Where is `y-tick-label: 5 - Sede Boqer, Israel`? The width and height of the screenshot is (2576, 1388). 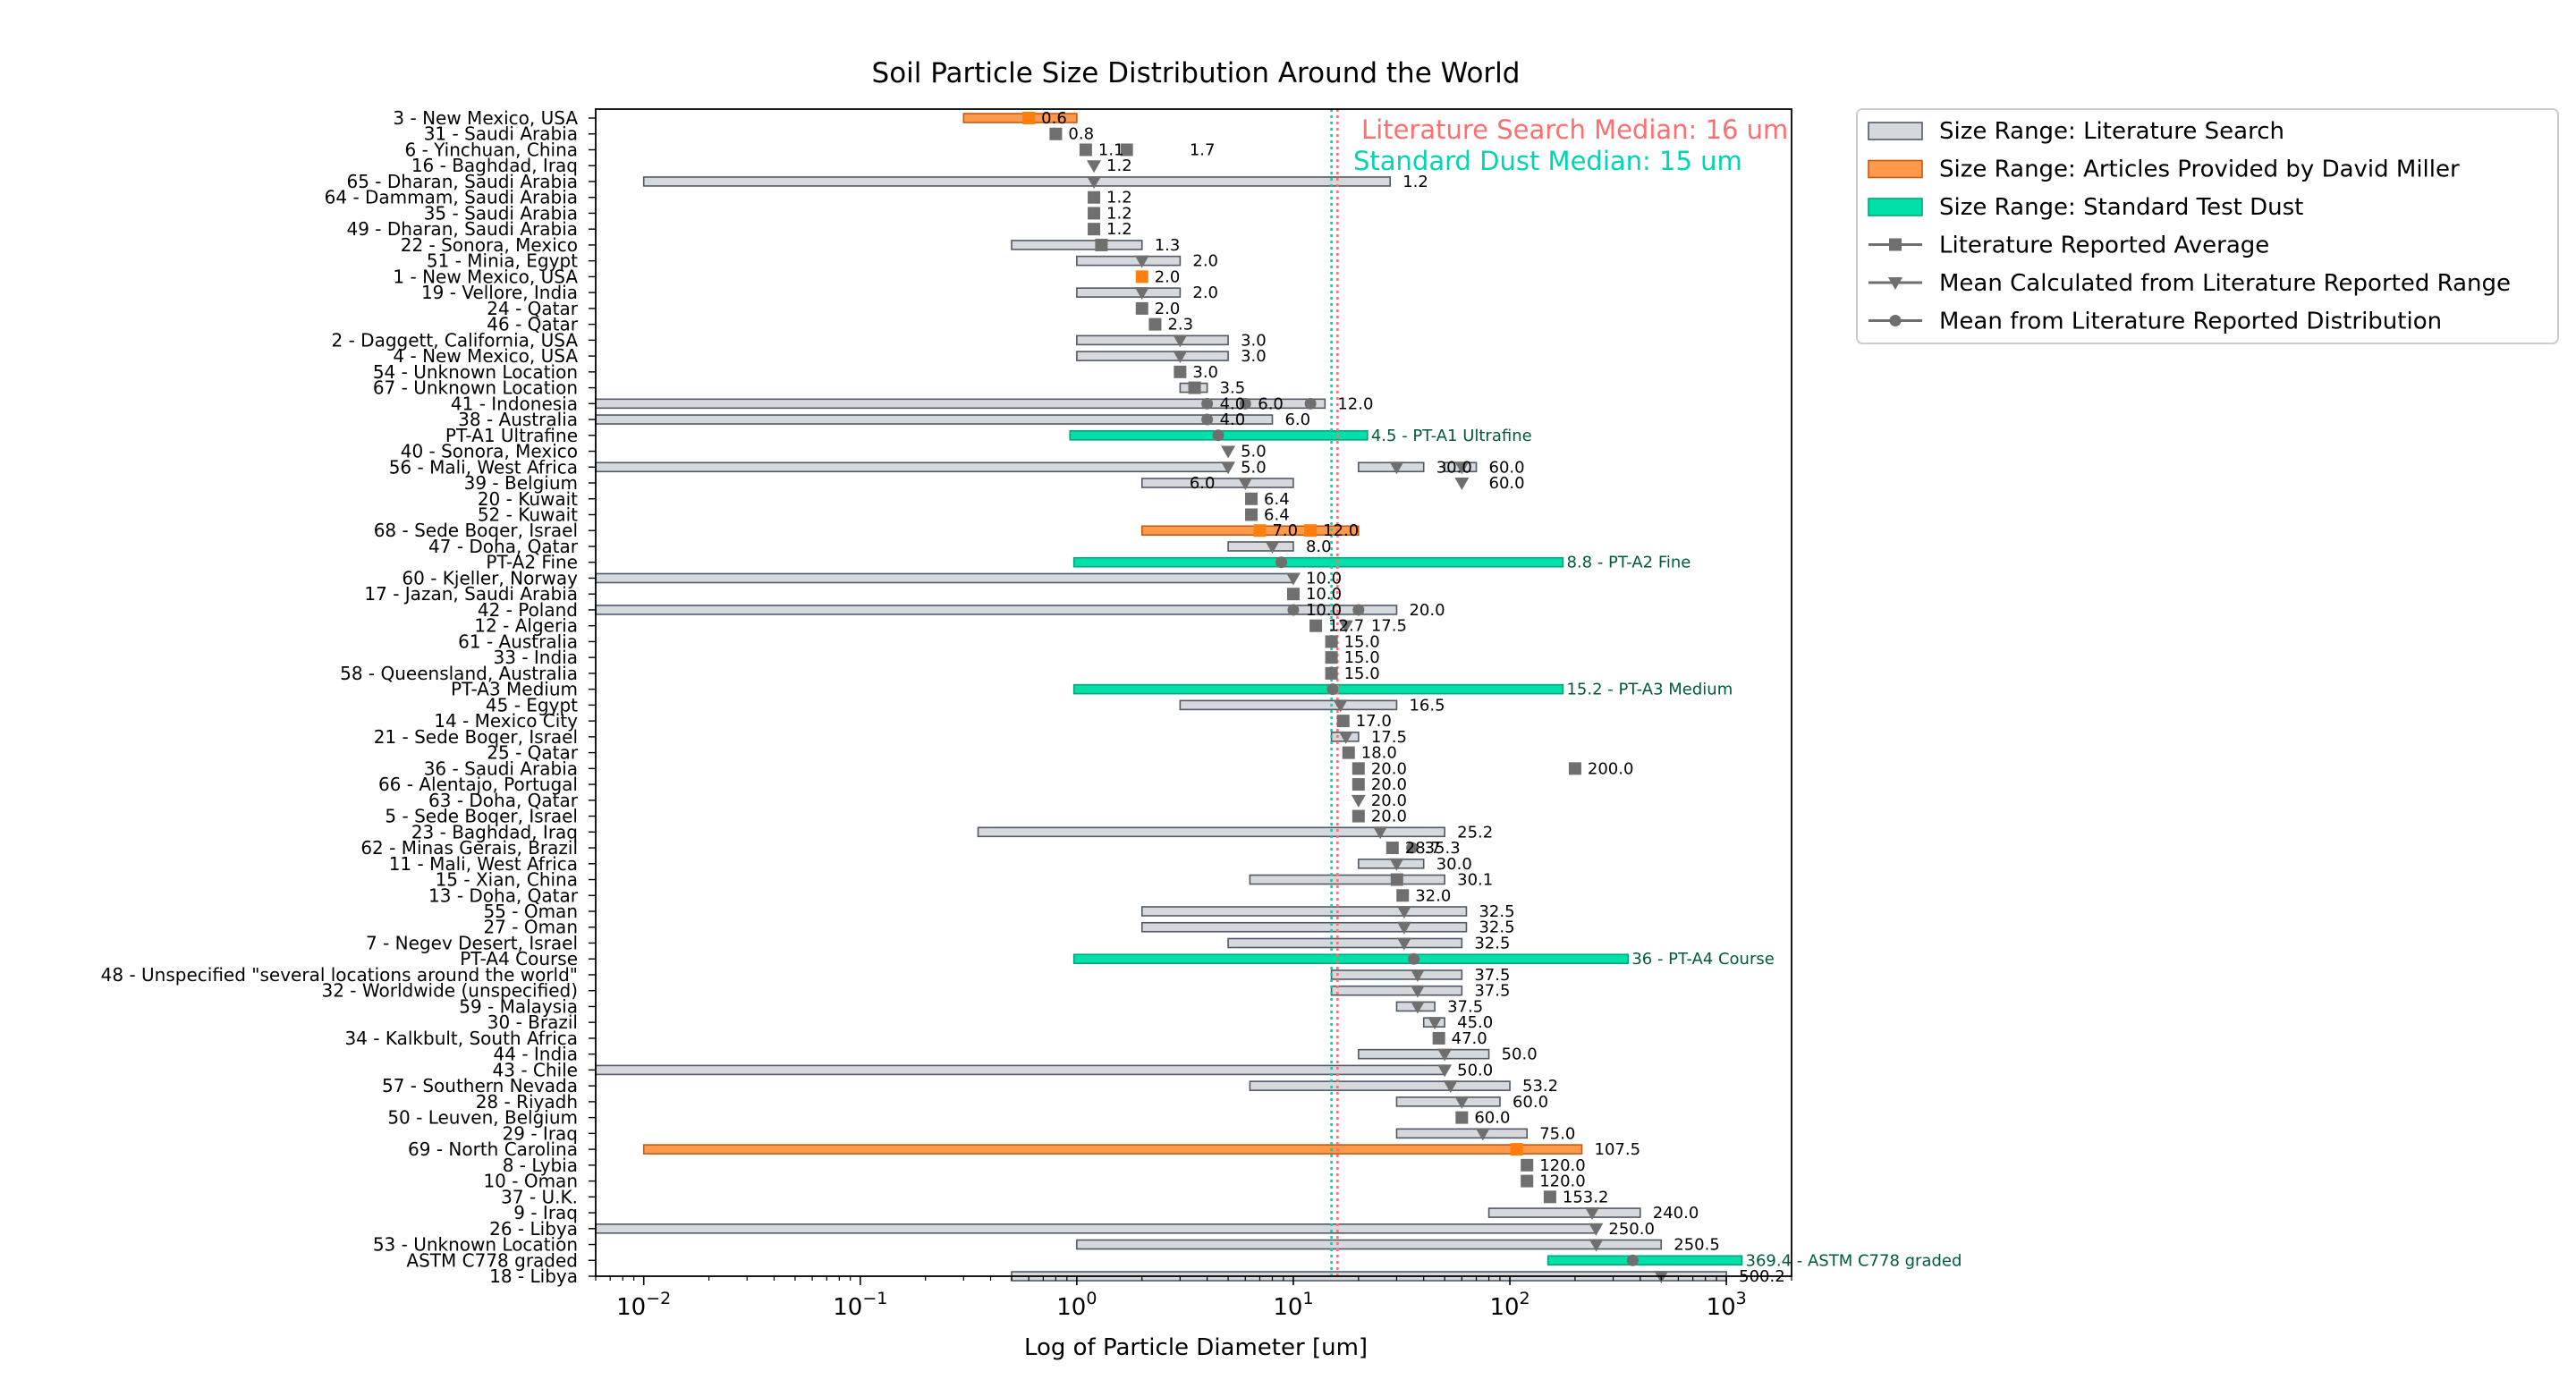 y-tick-label: 5 - Sede Boqer, Israel is located at coordinates (481, 817).